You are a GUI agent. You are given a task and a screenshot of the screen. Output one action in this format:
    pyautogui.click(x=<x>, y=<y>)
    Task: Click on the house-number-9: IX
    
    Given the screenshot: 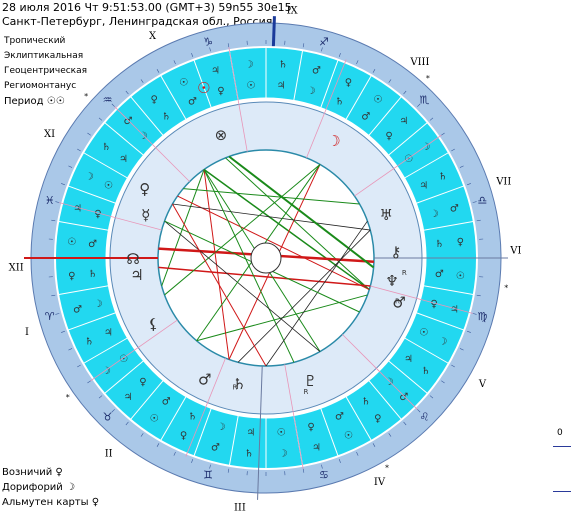 What is the action you would take?
    pyautogui.click(x=293, y=10)
    